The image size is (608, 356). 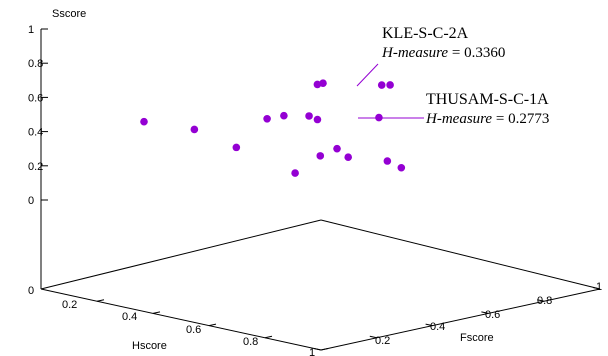 I want to click on x-tick-label: 0.4, so click(x=129, y=317).